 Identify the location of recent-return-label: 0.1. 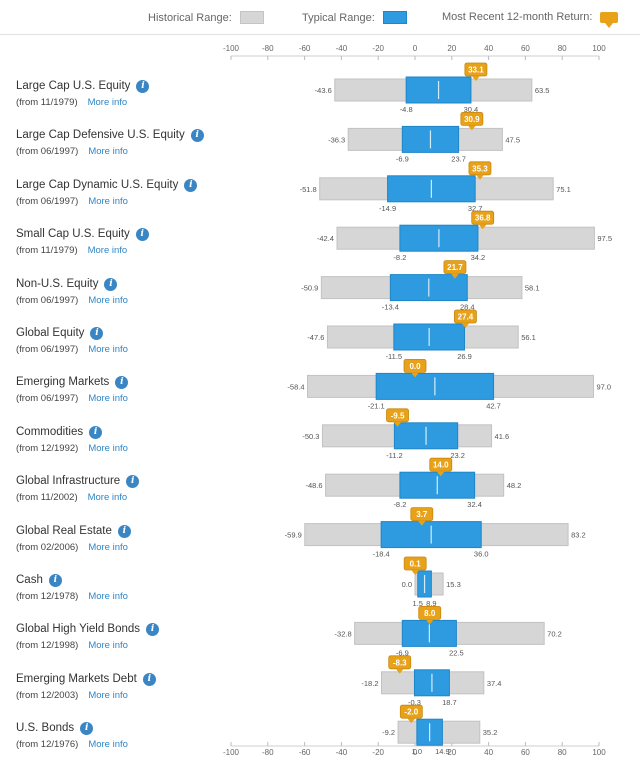
(416, 564).